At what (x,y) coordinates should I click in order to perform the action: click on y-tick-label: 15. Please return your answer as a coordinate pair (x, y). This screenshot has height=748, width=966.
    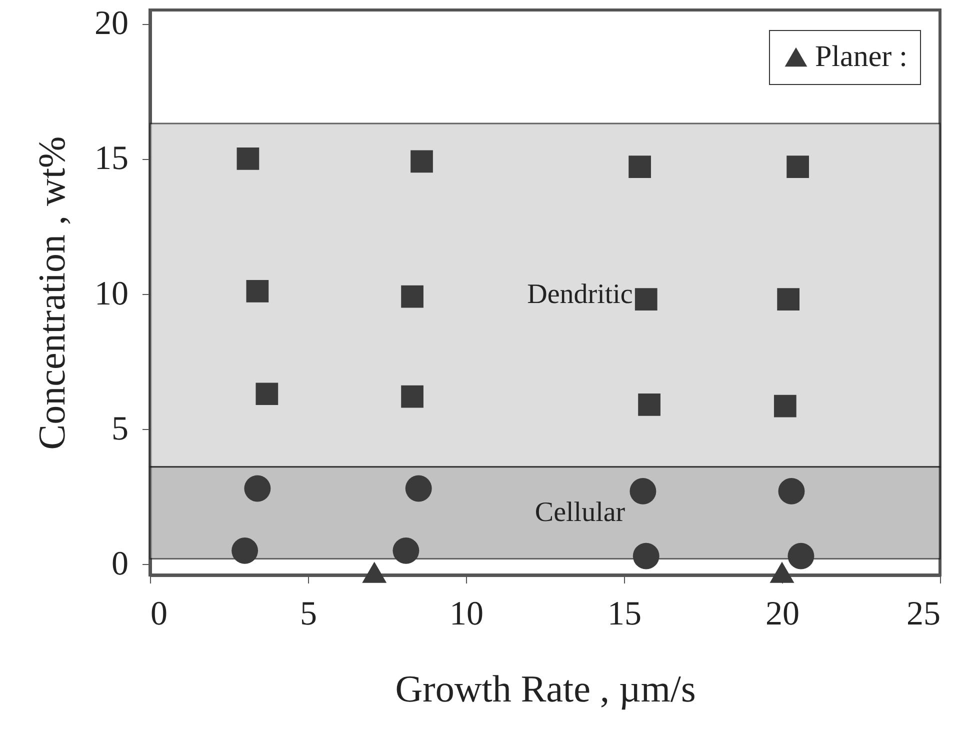
    Looking at the image, I should click on (111, 159).